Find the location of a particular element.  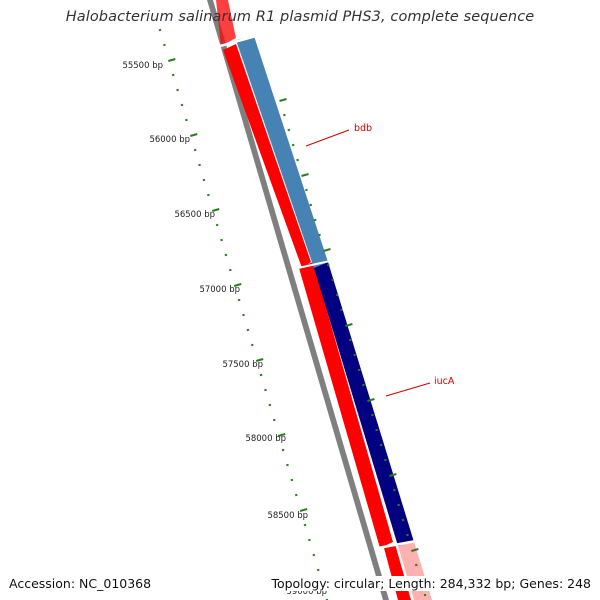

accession-info: Accession: NC_010368 is located at coordinates (80, 583).